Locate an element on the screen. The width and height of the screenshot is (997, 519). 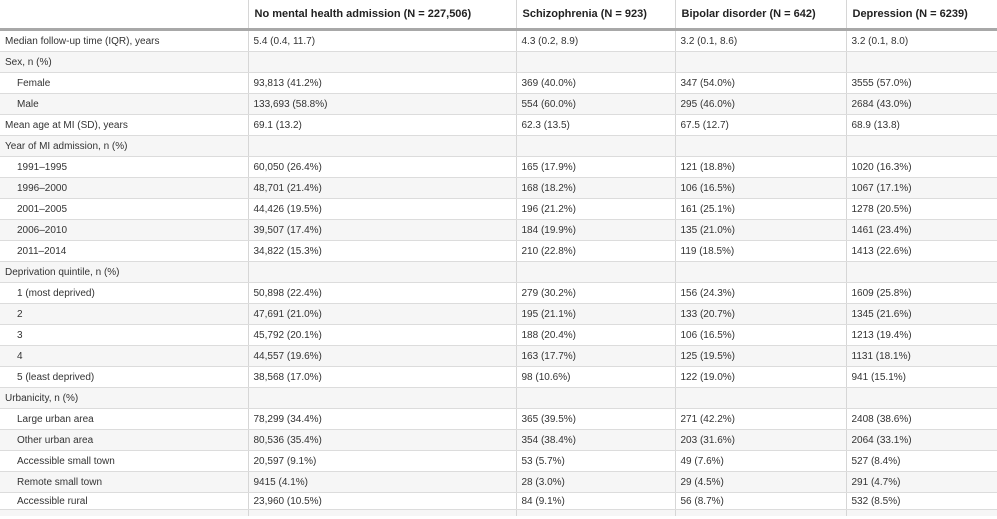
cell-depression: 1609 (25.8%) is located at coordinates (921, 293).